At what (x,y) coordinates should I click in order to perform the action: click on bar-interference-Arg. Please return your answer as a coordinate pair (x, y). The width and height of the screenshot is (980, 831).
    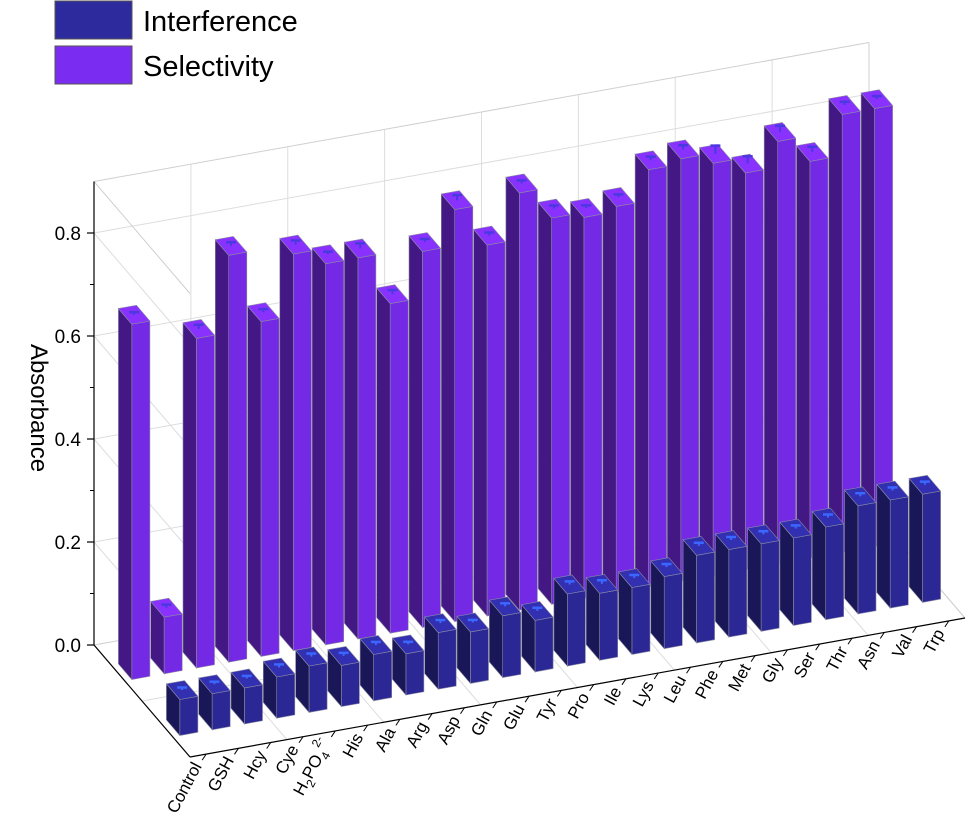
    Looking at the image, I should click on (408, 665).